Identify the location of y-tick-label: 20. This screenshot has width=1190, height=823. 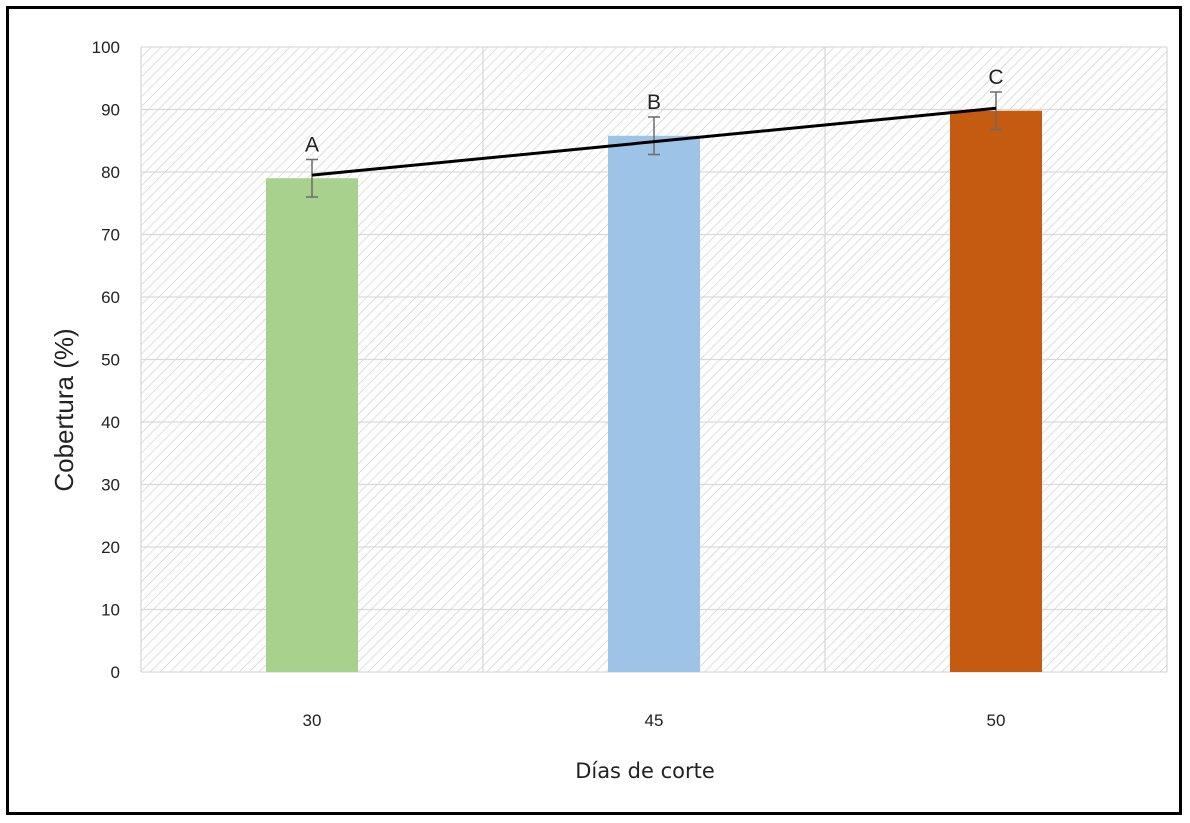
(110, 547).